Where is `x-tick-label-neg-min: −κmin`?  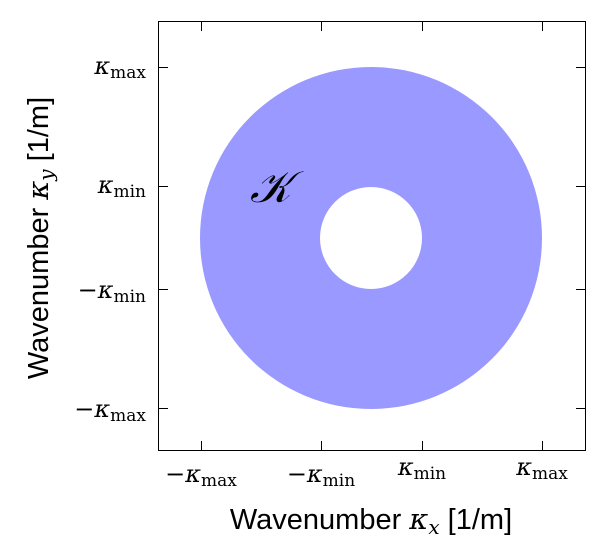 x-tick-label-neg-min: −κmin is located at coordinates (321, 475).